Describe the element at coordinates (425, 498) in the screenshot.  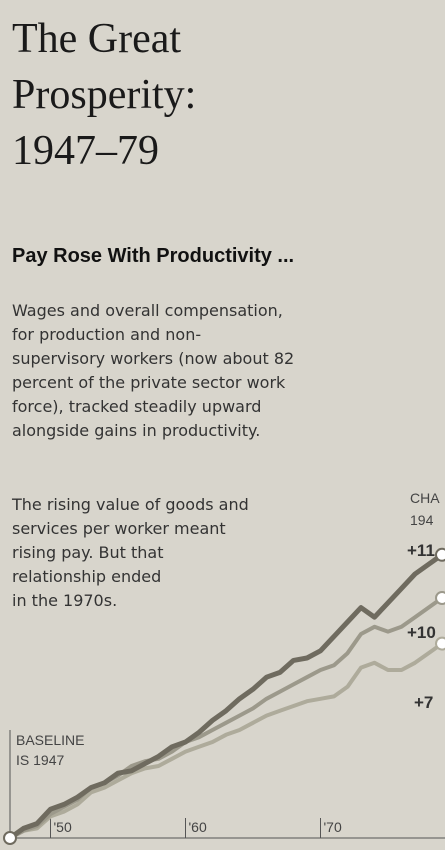
I see `annotation: CHA` at that location.